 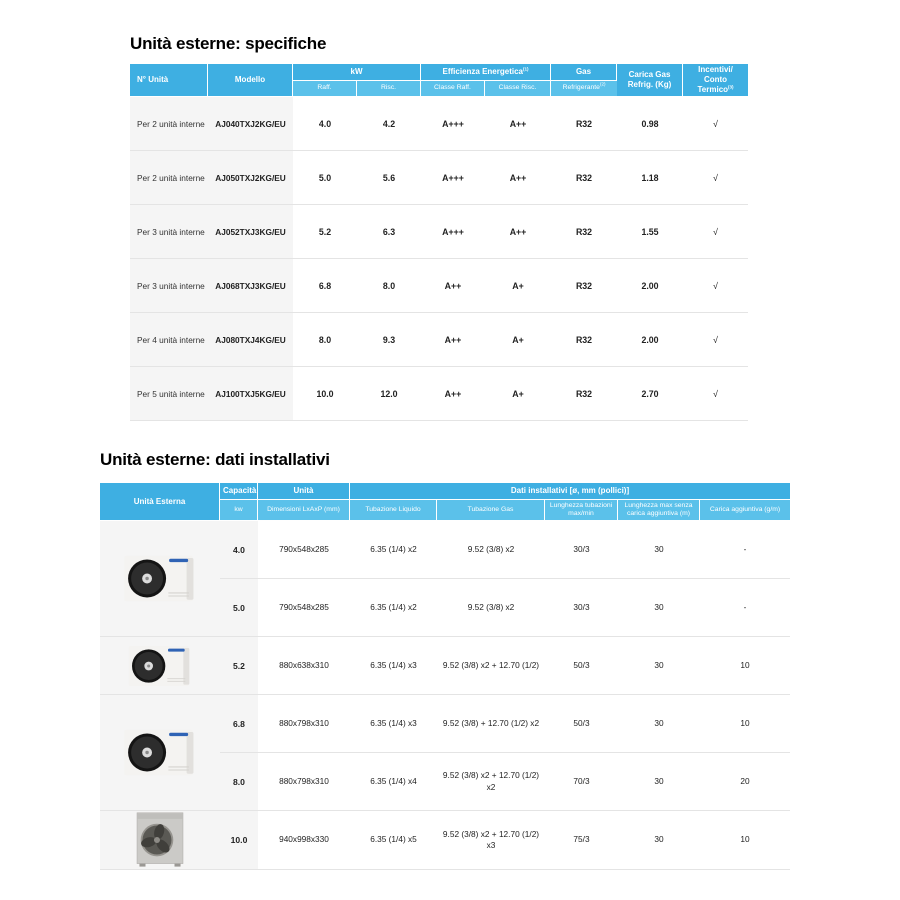 What do you see at coordinates (304, 510) in the screenshot?
I see `col-header-dimensioni: Dimensioni LxAxP (mm)` at bounding box center [304, 510].